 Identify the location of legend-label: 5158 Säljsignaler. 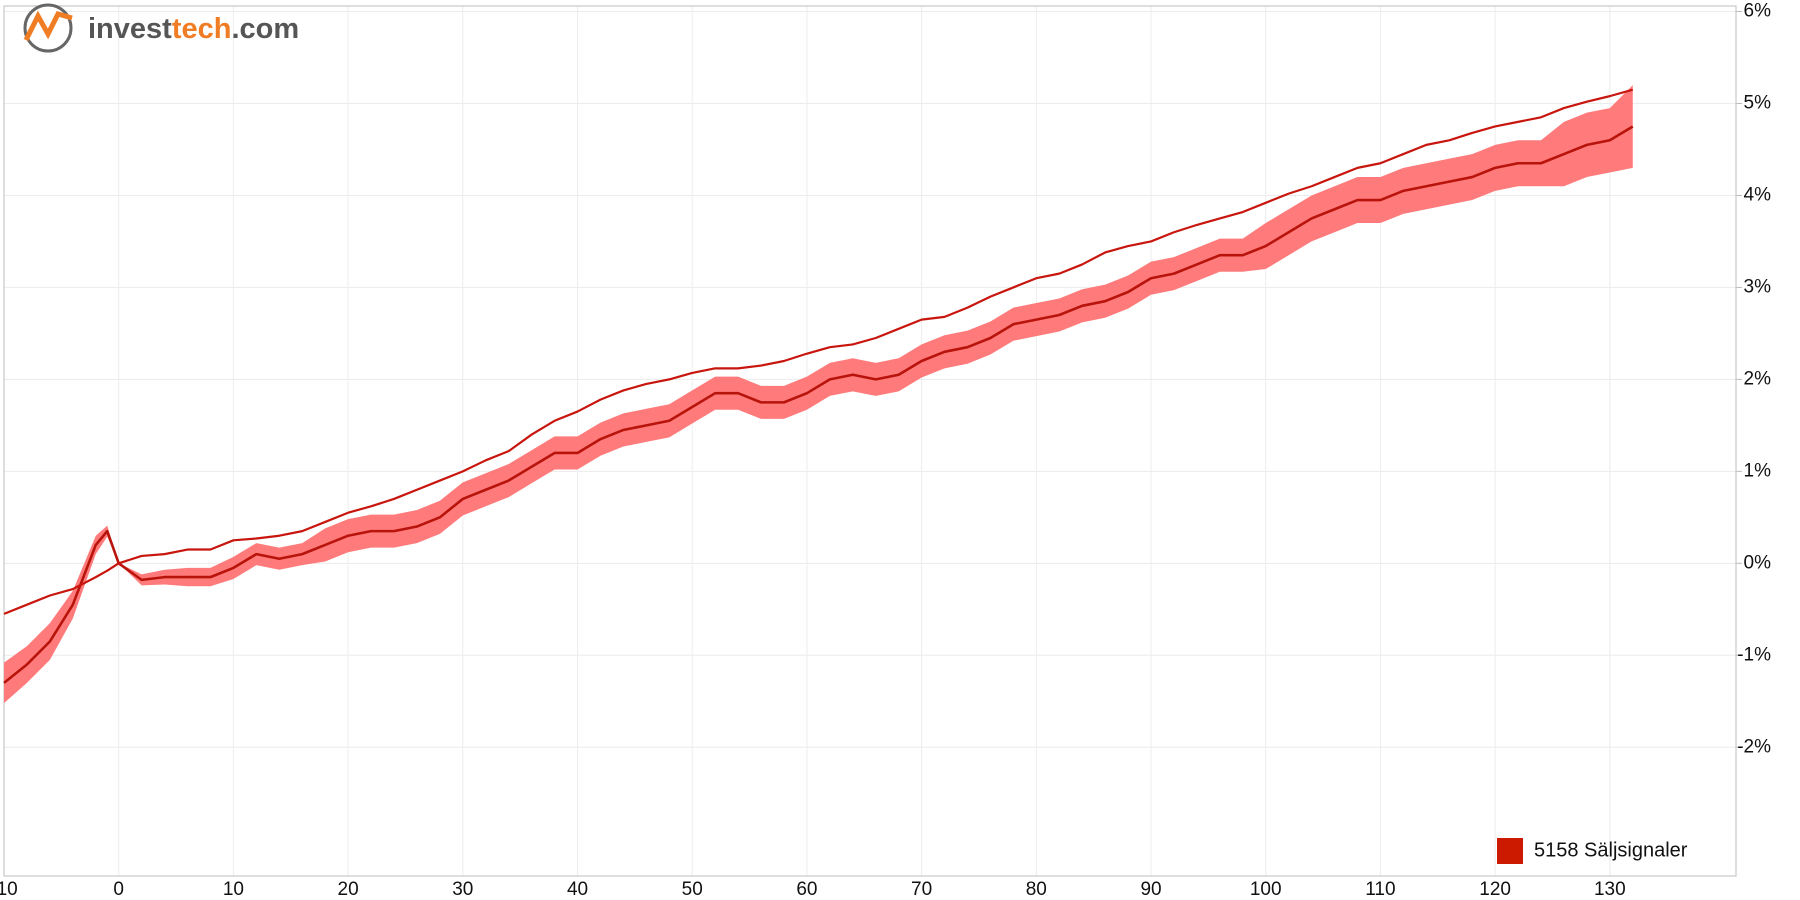
(1611, 850).